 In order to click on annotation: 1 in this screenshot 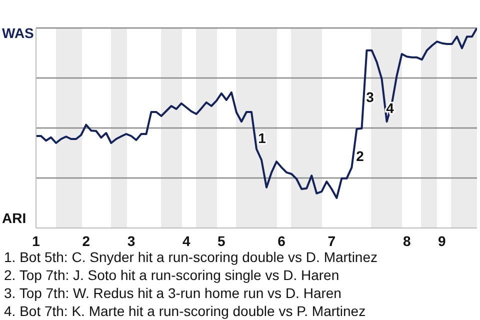, I will do `click(262, 138)`.